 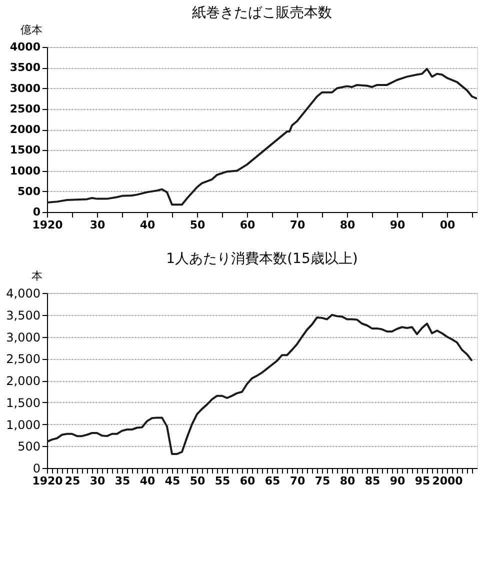 I want to click on x-tick-label: 95, so click(x=422, y=481).